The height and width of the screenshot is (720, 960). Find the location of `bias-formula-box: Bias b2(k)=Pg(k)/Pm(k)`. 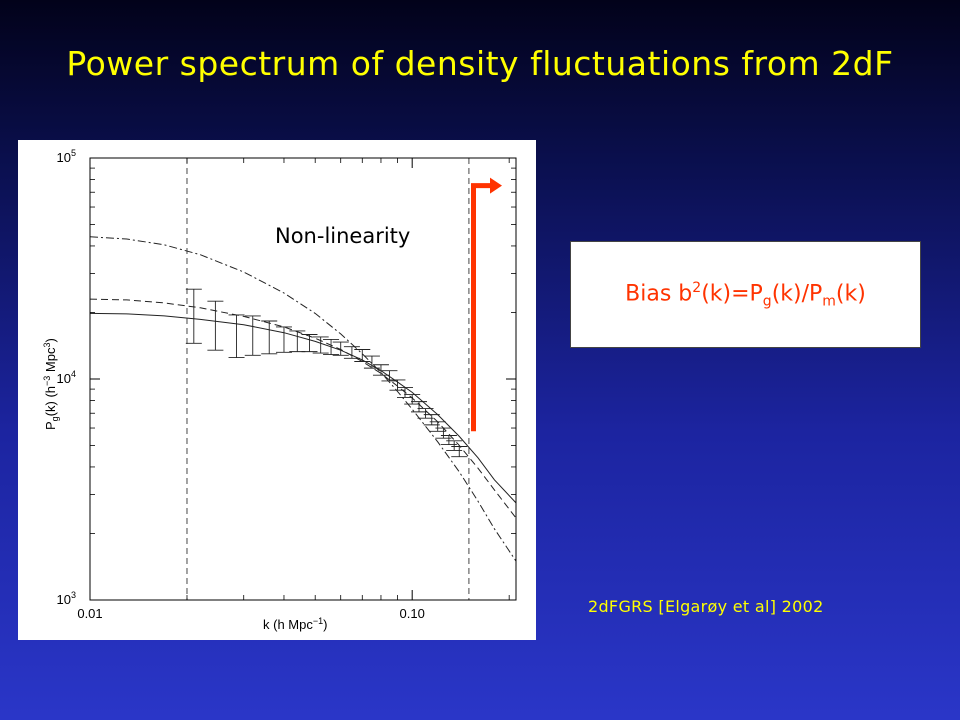

bias-formula-box: Bias b2(k)=Pg(k)/Pm(k) is located at coordinates (745, 294).